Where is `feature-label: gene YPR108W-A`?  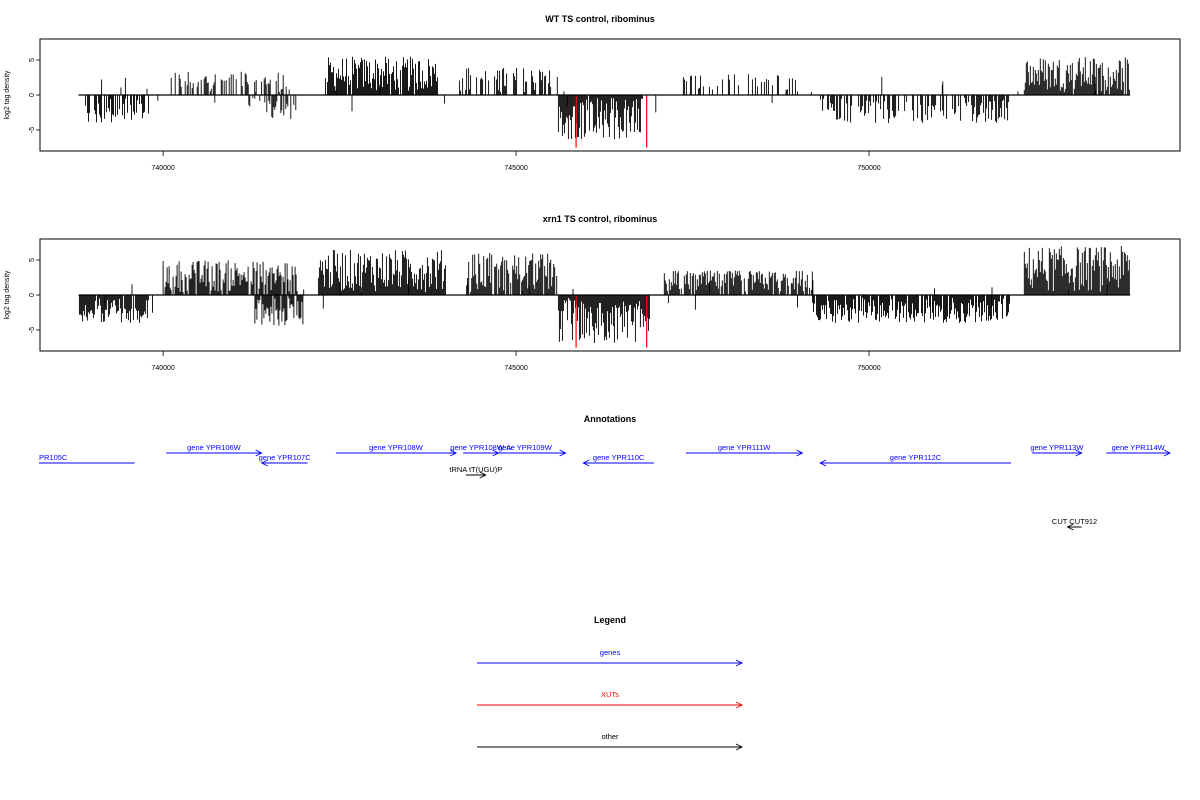
feature-label: gene YPR108W-A is located at coordinates (480, 447).